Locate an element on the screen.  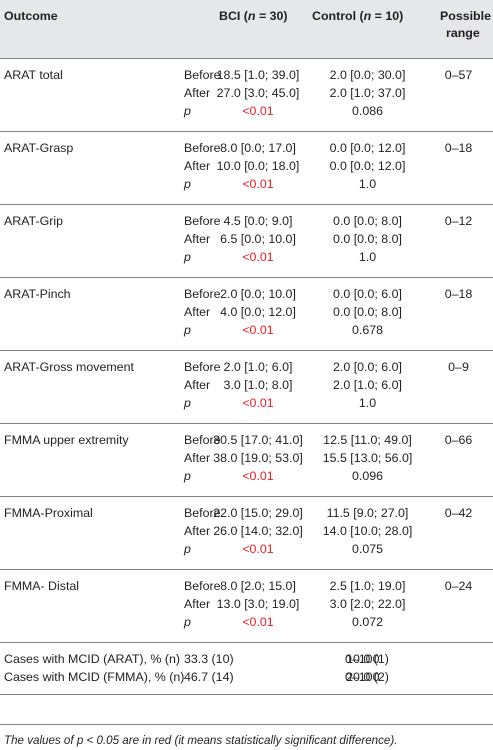
bci-after-value: 4.0 [0.0; 12.0] is located at coordinates (258, 312).